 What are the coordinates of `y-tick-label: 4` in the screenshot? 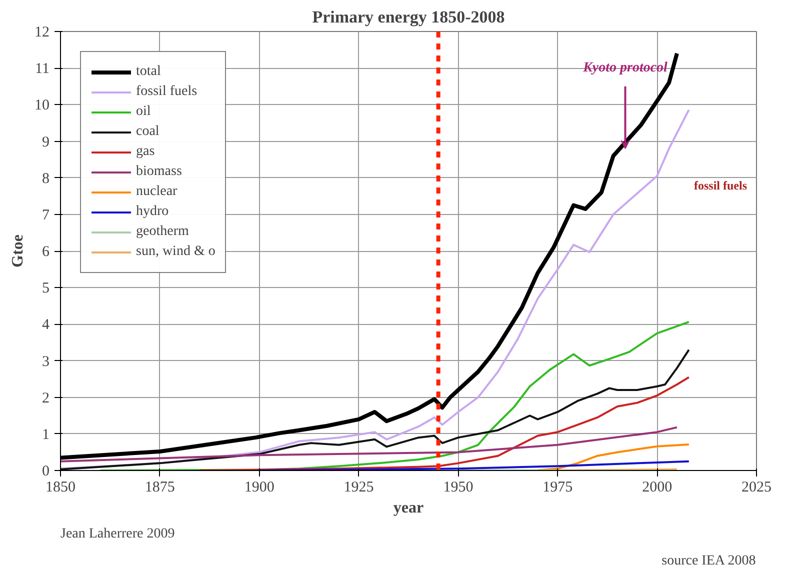 It's located at (46, 325).